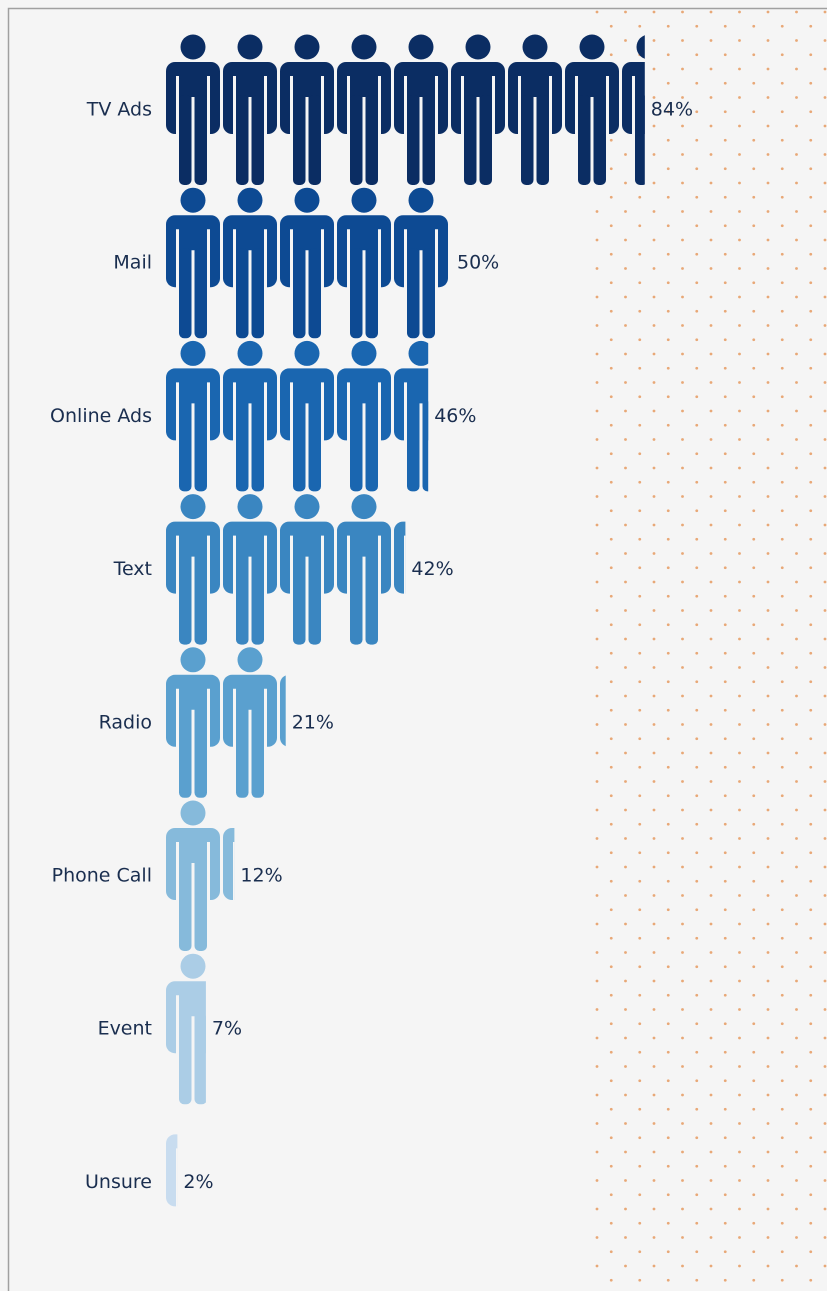 This screenshot has width=827, height=1291. Describe the element at coordinates (432, 569) in the screenshot. I see `value-label: 42%` at that location.